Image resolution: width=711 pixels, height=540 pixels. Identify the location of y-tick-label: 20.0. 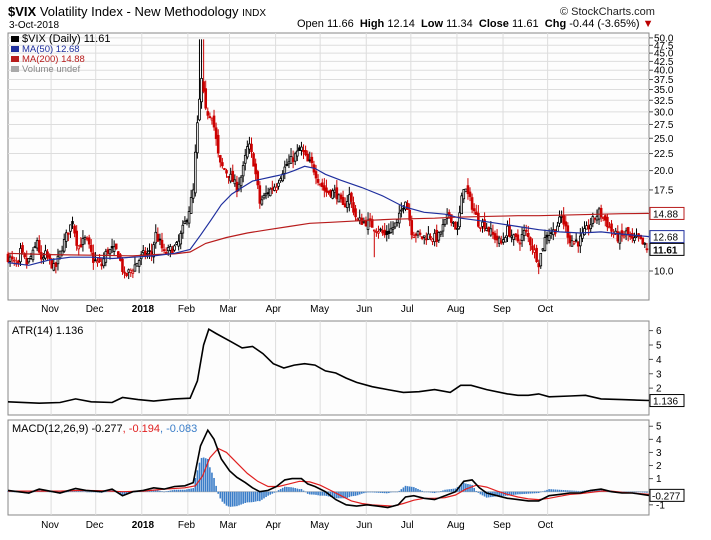
(664, 171).